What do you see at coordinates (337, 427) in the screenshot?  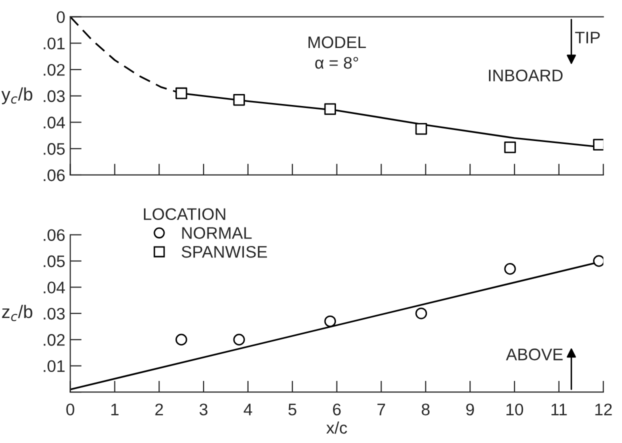 I see `x-axis-title: x/c` at bounding box center [337, 427].